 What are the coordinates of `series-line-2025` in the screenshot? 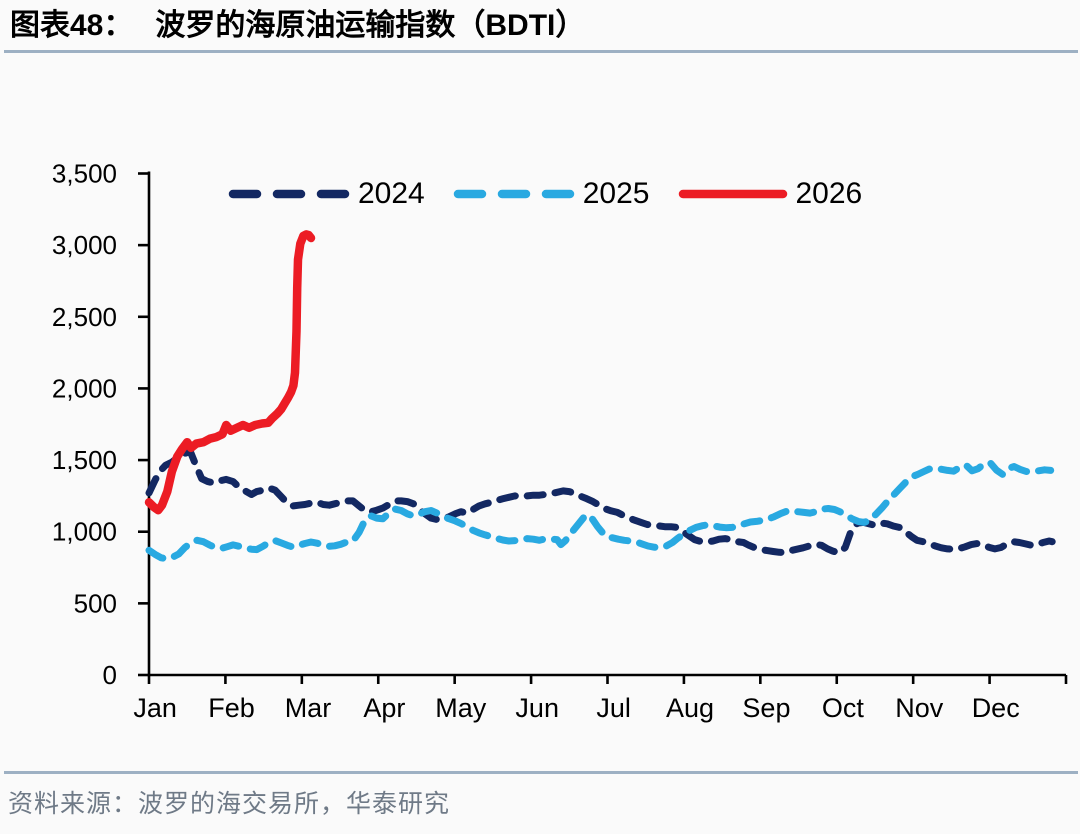 It's located at (600, 511).